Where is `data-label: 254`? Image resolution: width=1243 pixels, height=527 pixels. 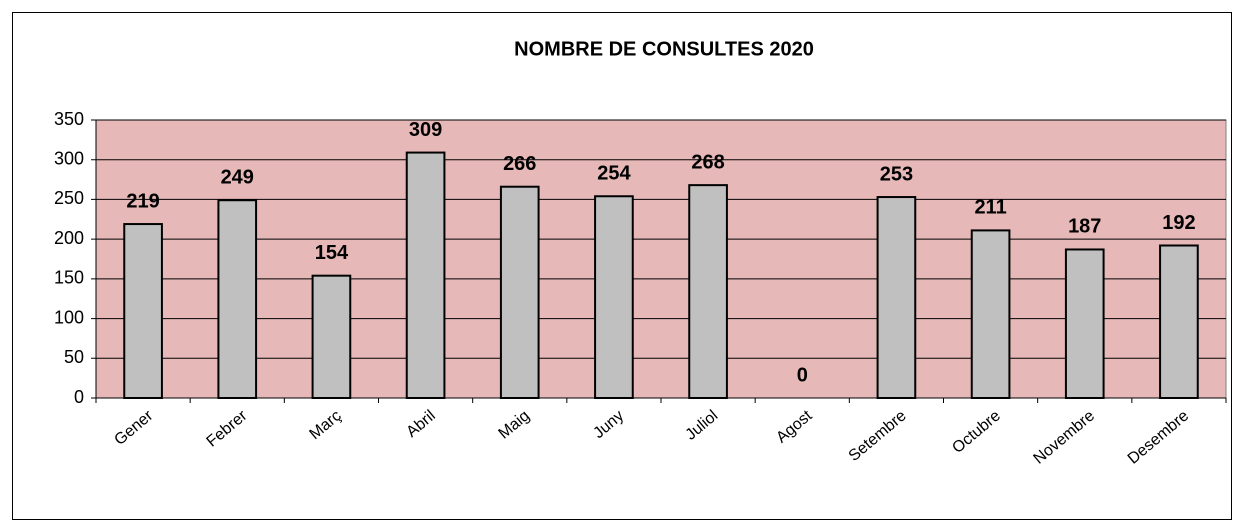
data-label: 254 is located at coordinates (614, 174).